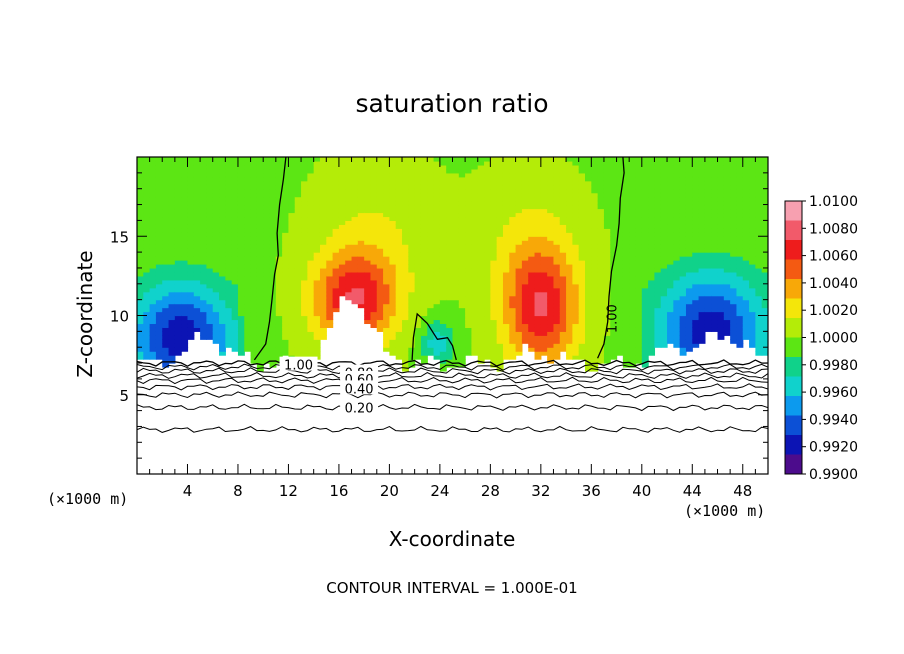 This screenshot has height=654, width=904. Describe the element at coordinates (833, 475) in the screenshot. I see `colorbar-tick-label: 0.9900` at that location.